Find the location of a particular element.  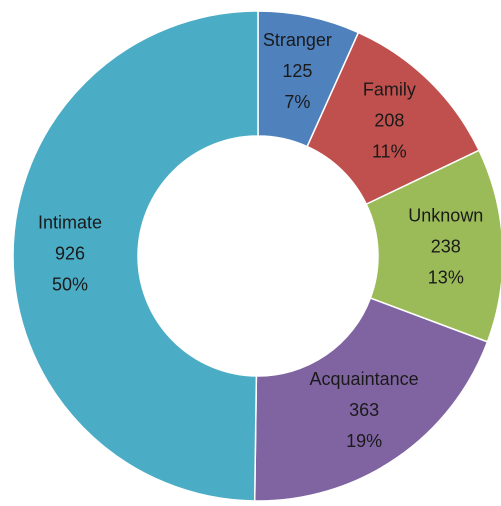

slice is located at coordinates (433, 246).